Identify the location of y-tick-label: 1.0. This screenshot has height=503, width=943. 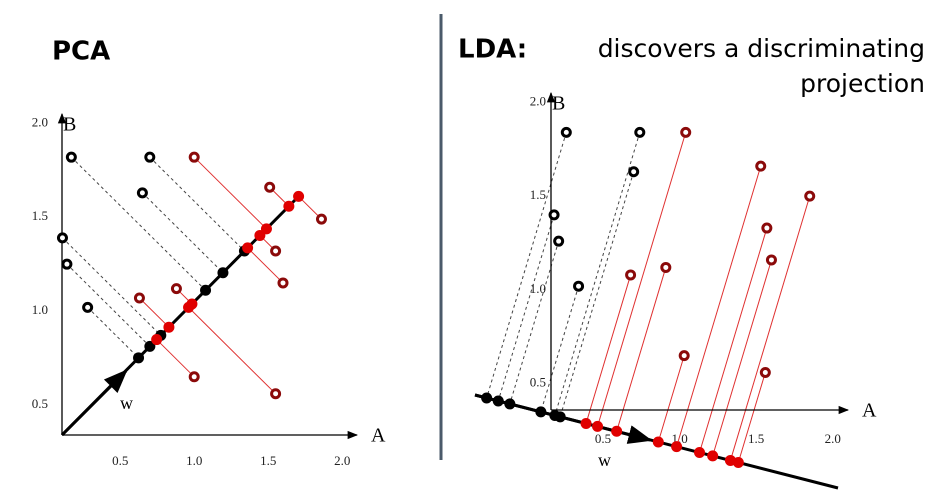
(40, 309).